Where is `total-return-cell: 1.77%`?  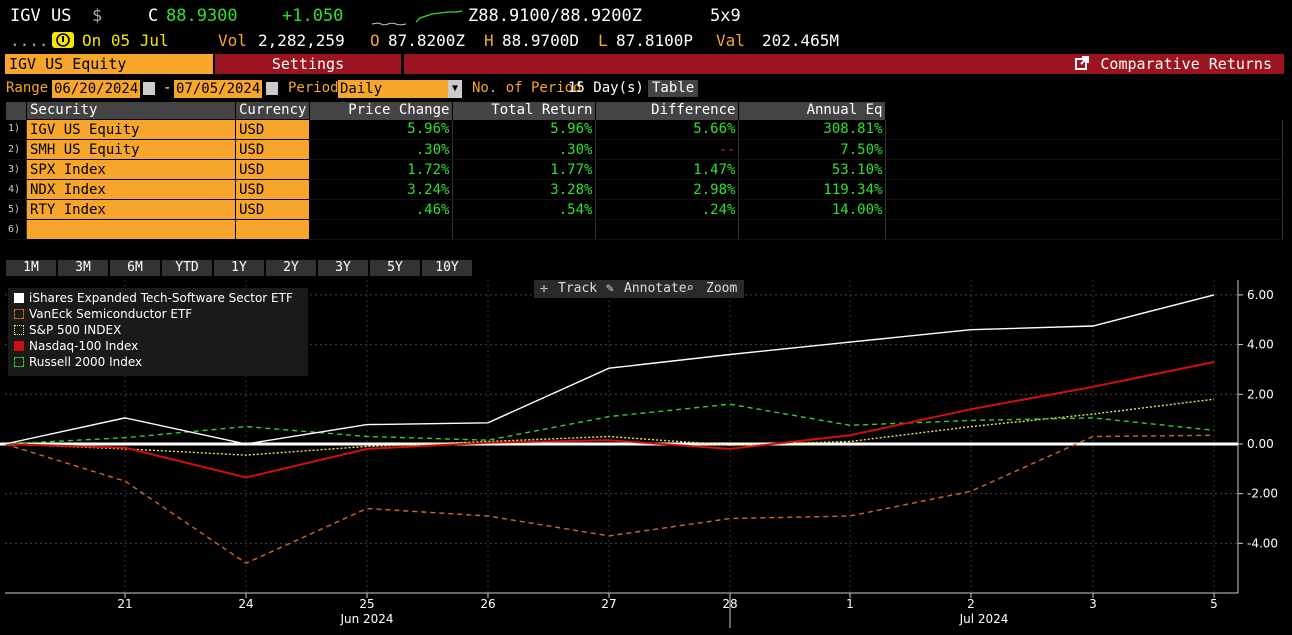 total-return-cell: 1.77% is located at coordinates (524, 169).